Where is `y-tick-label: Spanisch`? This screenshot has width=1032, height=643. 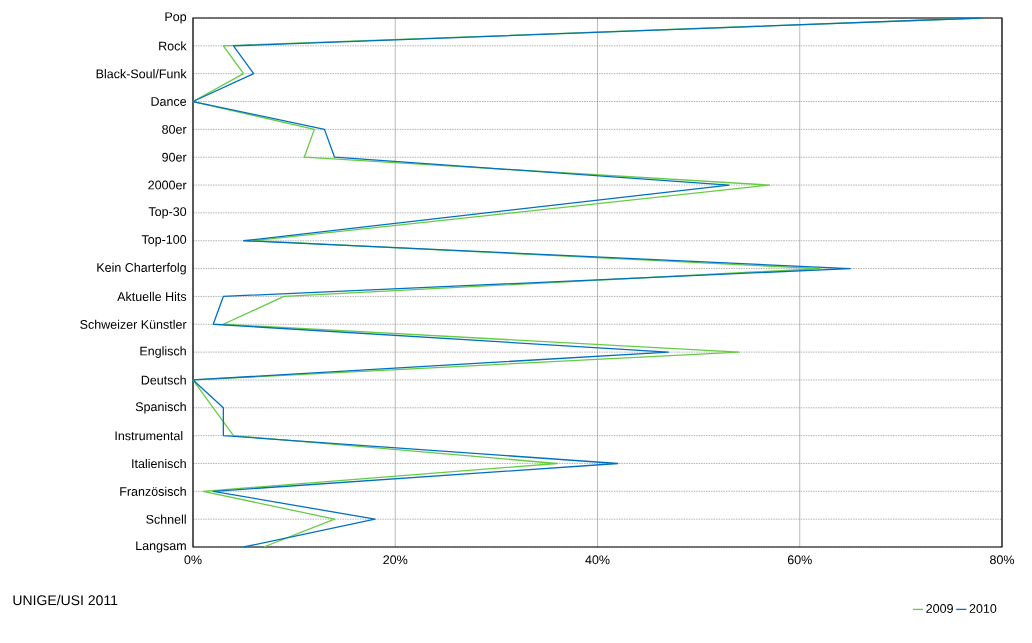 y-tick-label: Spanisch is located at coordinates (160, 407).